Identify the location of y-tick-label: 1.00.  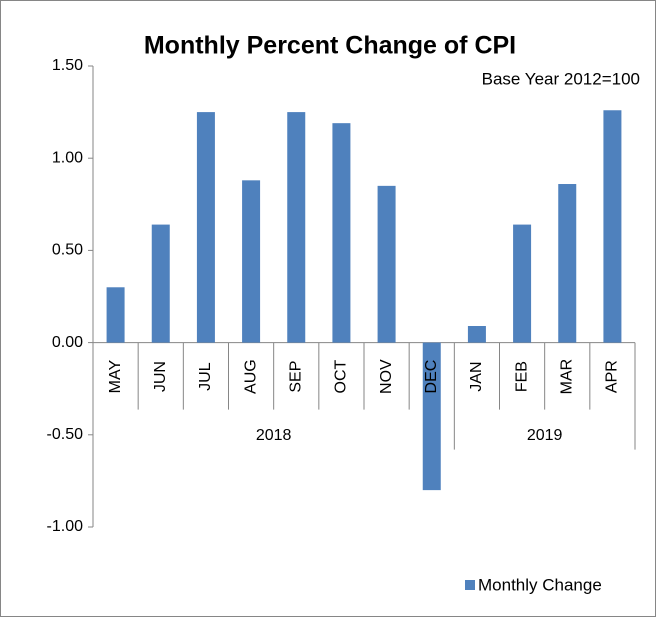
(67, 157).